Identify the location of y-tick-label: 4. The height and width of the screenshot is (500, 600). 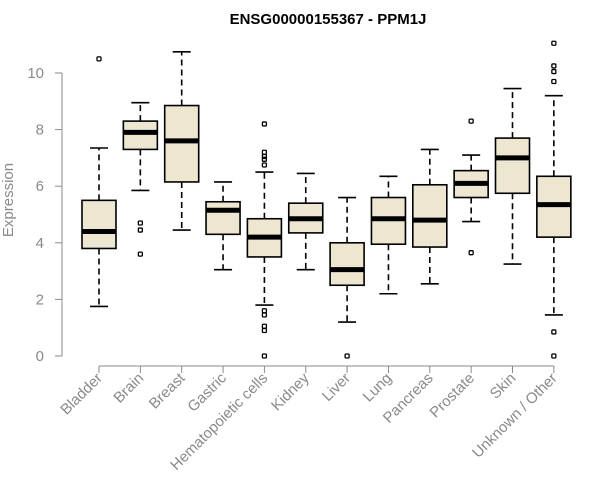
(40, 243).